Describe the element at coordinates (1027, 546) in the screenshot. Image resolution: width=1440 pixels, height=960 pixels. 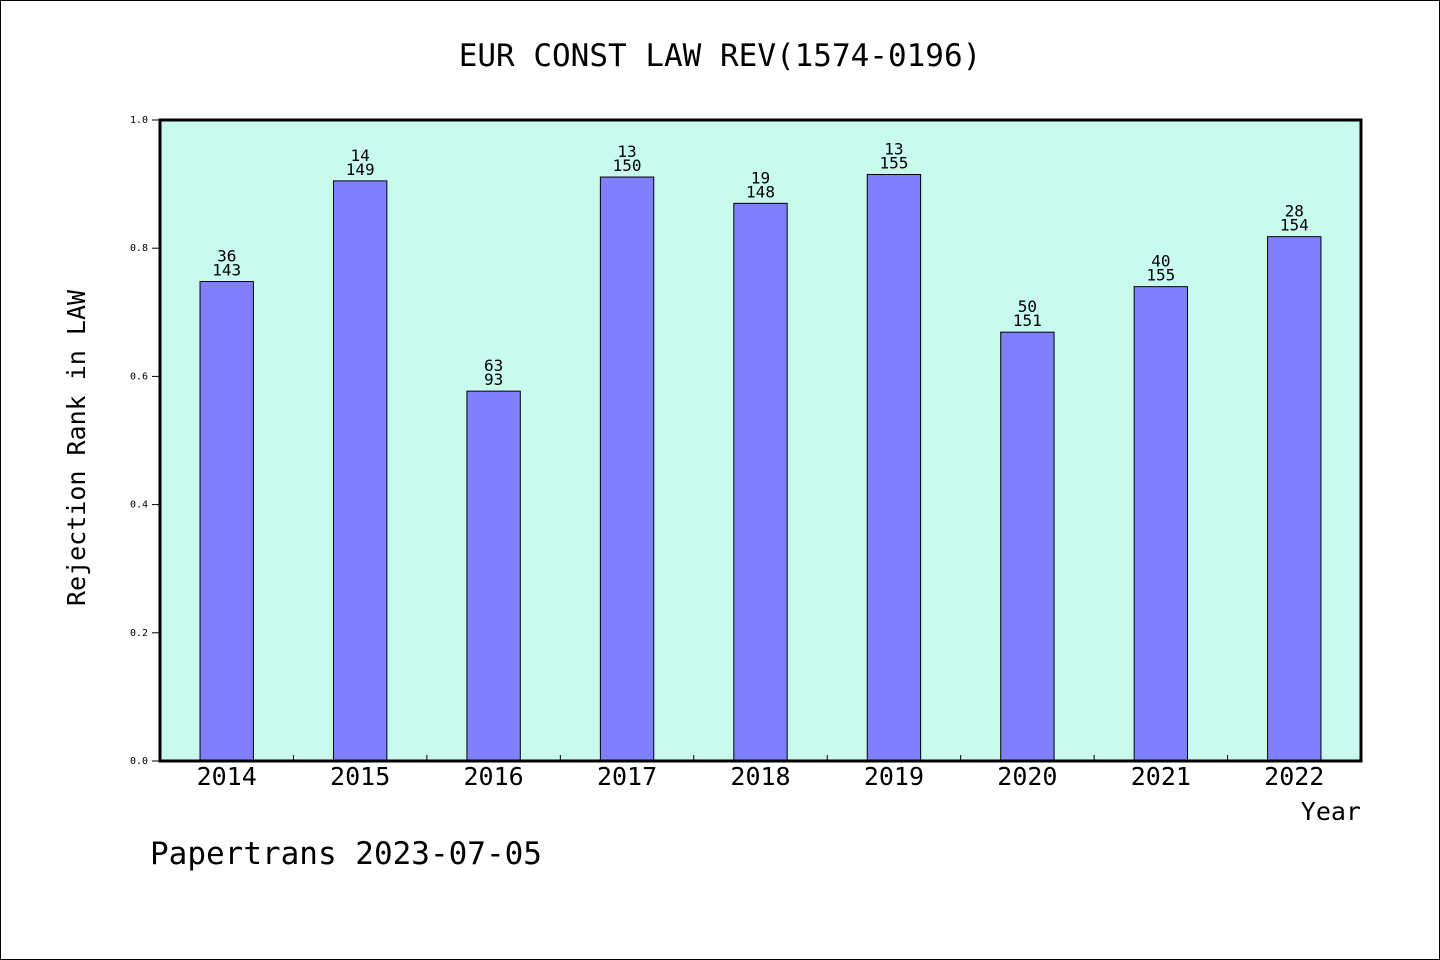
I see `bar-2020` at that location.